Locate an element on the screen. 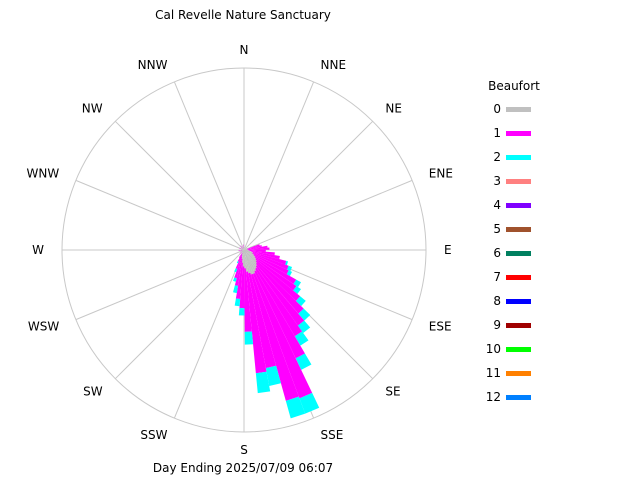 The width and height of the screenshot is (640, 480). direction-label-se: SE is located at coordinates (392, 391).